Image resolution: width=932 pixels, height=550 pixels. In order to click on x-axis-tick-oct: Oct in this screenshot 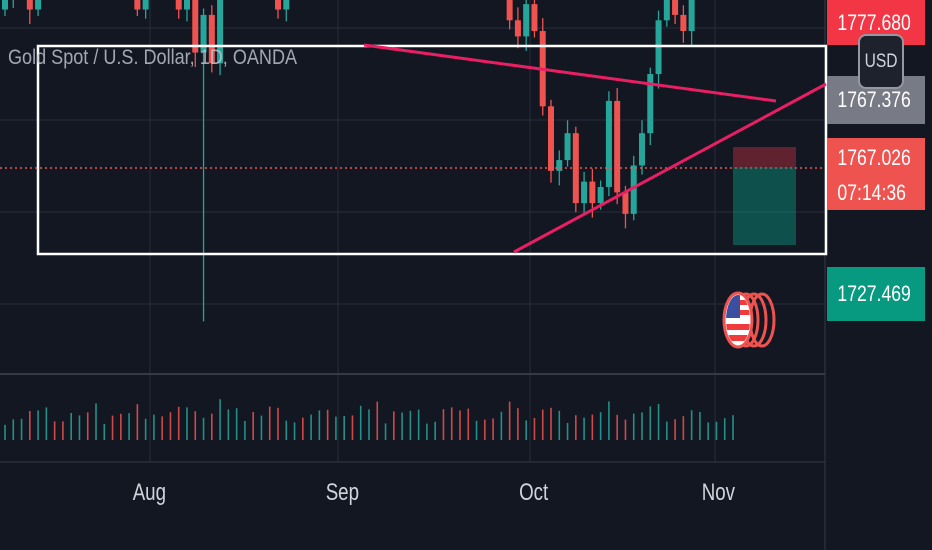, I will do `click(534, 492)`.